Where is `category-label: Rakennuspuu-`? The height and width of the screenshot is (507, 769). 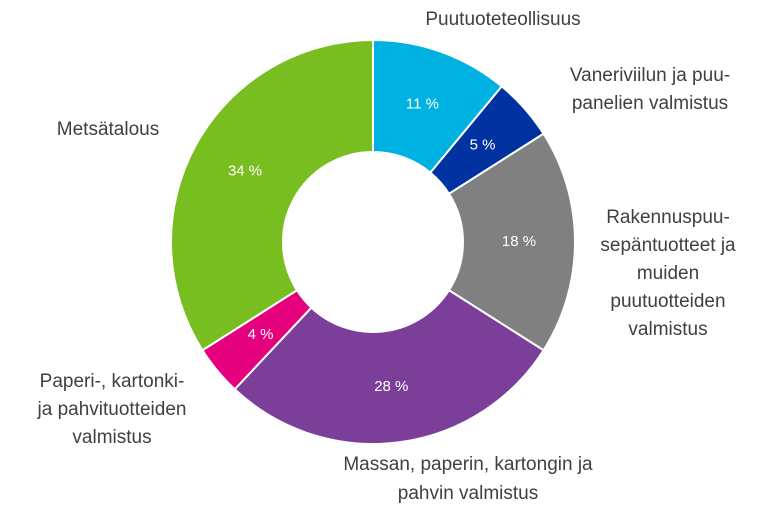 category-label: Rakennuspuu- is located at coordinates (668, 217).